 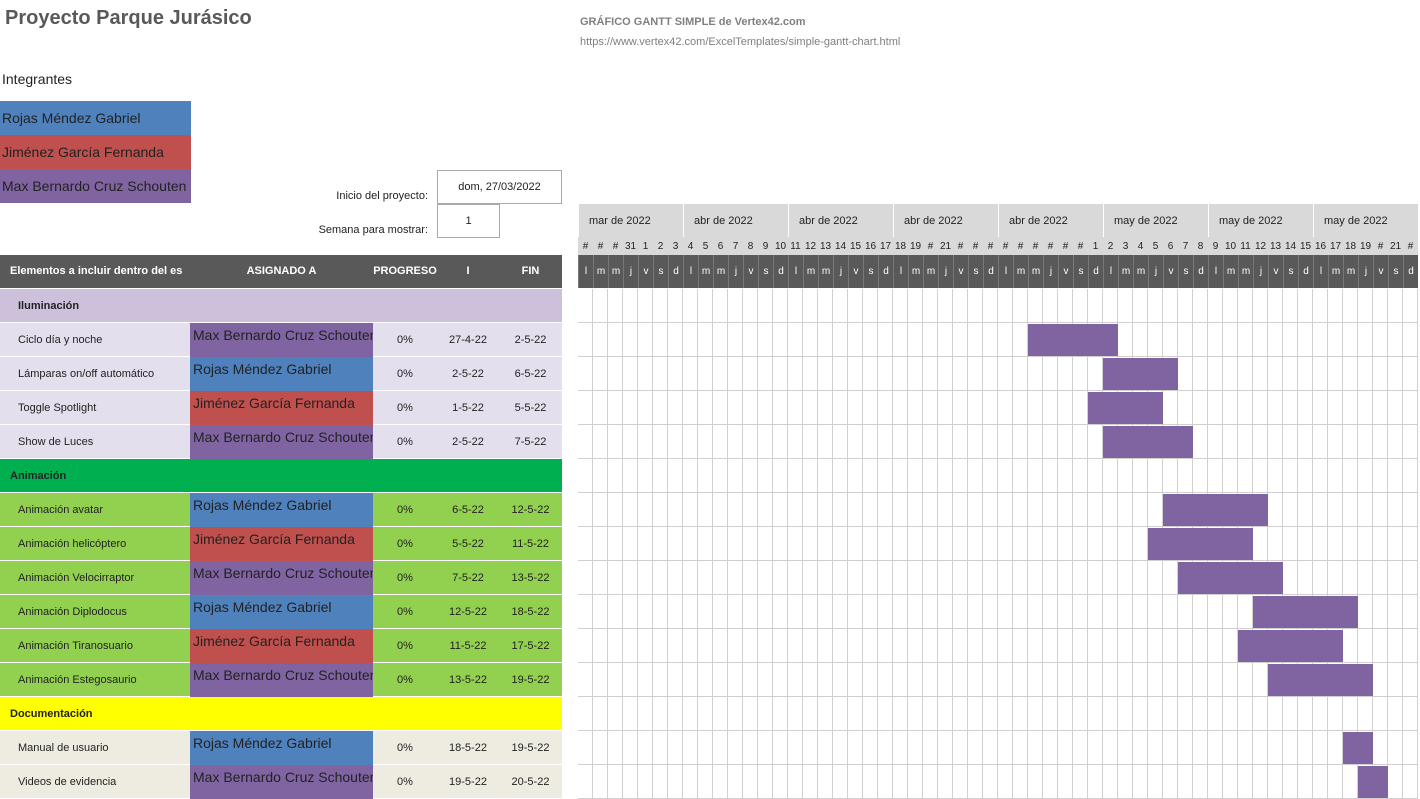 What do you see at coordinates (405, 374) in the screenshot?
I see `task-progress: 0%` at bounding box center [405, 374].